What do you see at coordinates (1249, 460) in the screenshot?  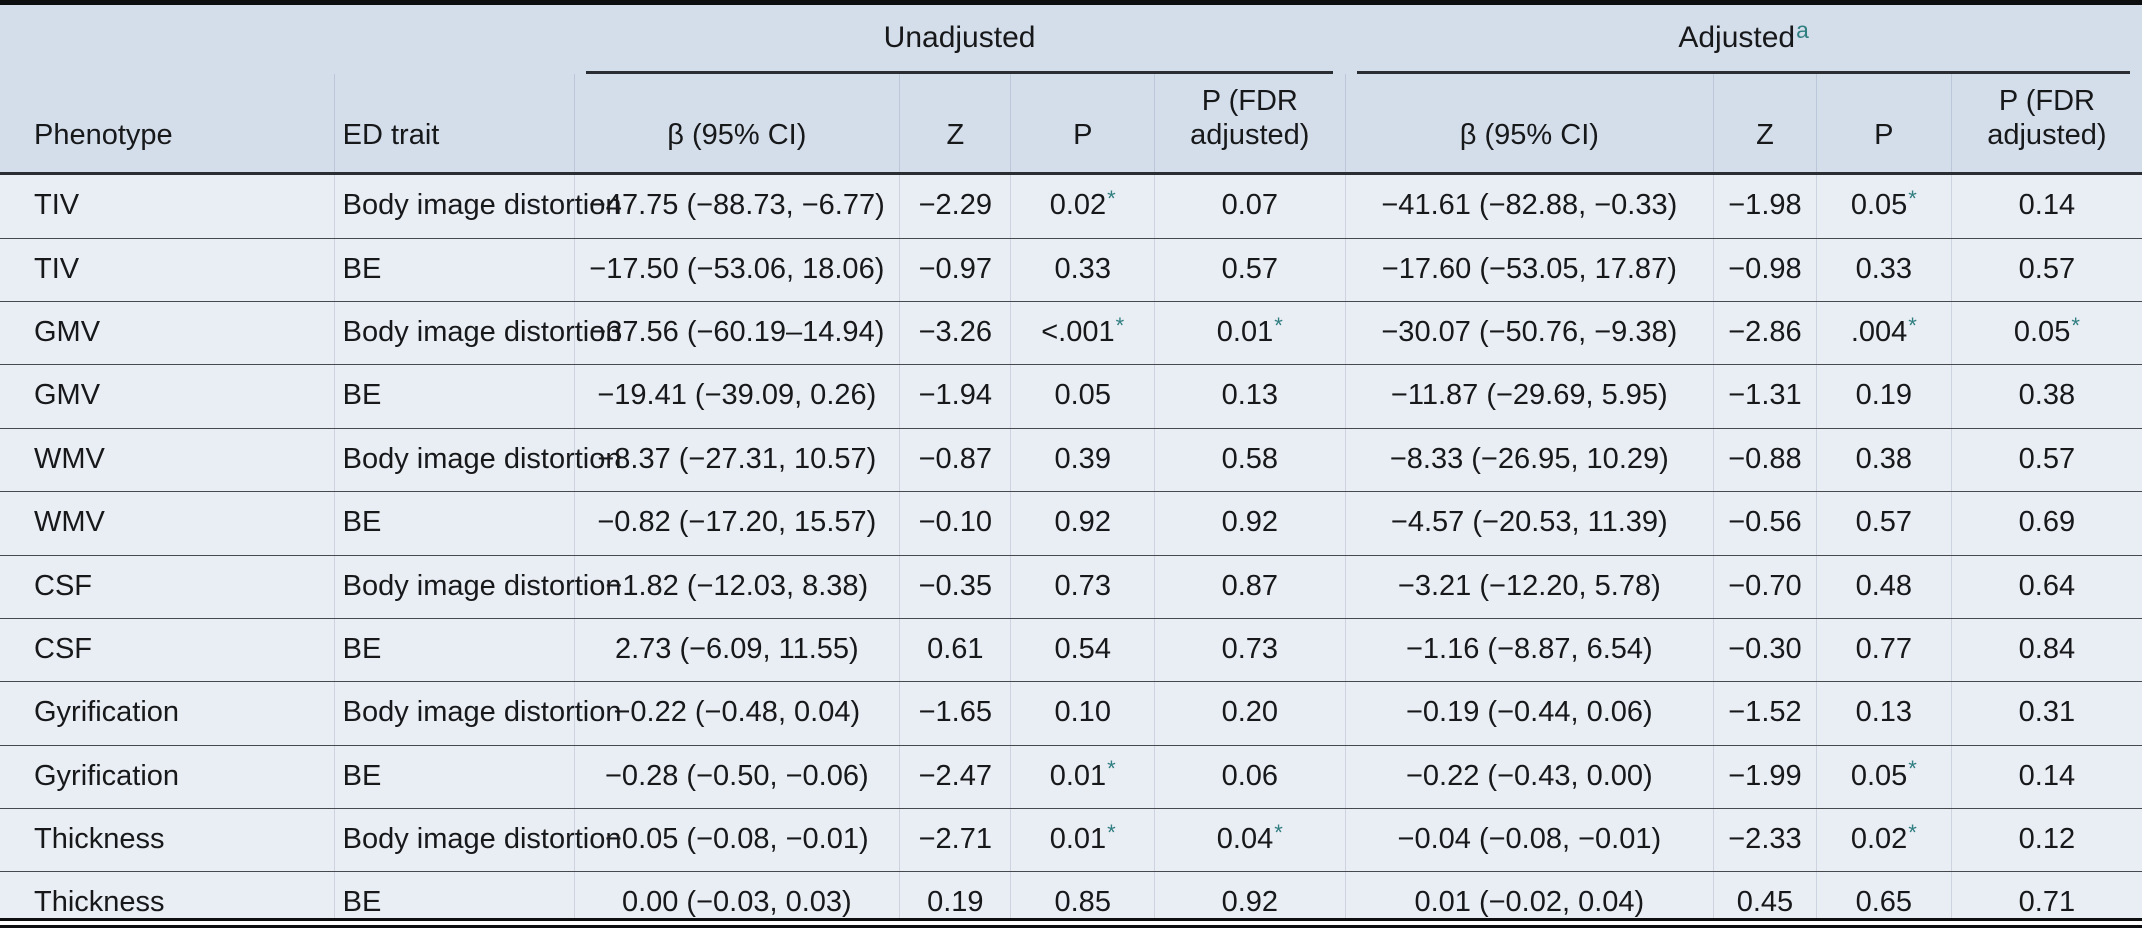 I see `unadj-pfdr-cell: 0.58` at bounding box center [1249, 460].